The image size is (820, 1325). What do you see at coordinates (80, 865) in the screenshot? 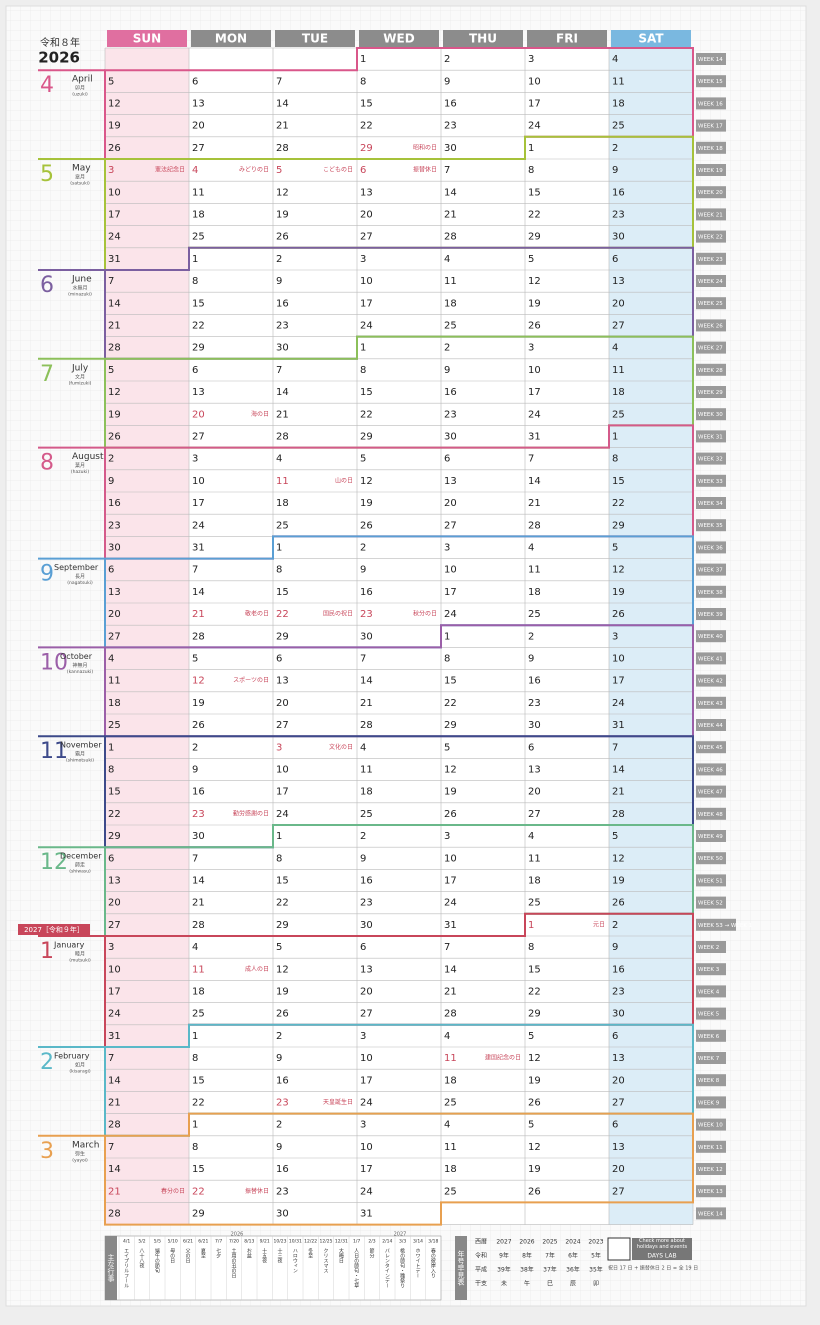
I see `month-kanji: 師走` at bounding box center [80, 865].